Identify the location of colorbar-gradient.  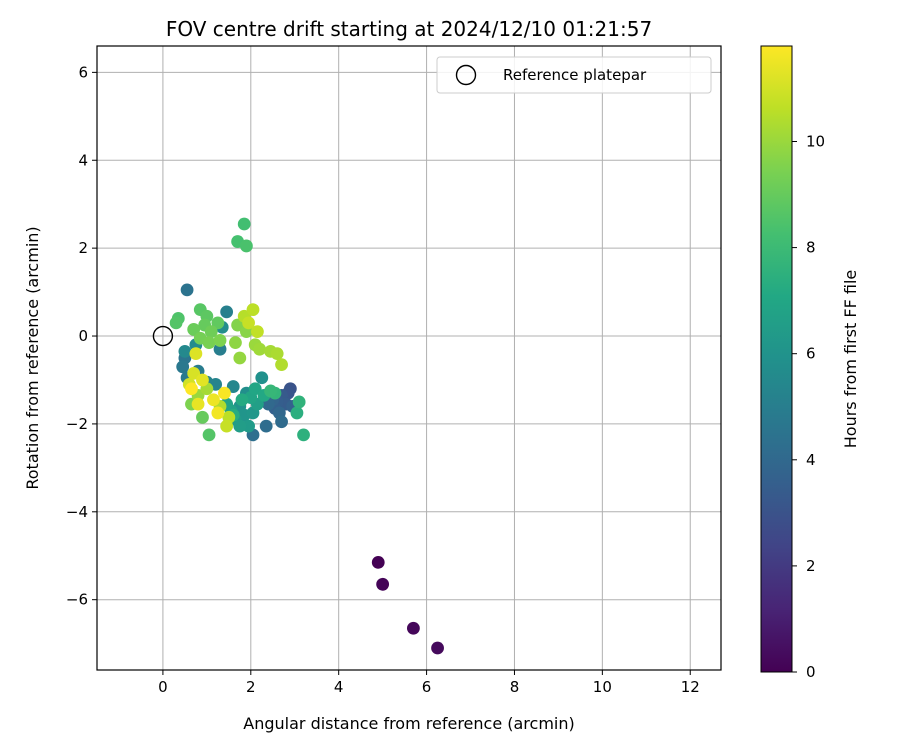
(776, 359).